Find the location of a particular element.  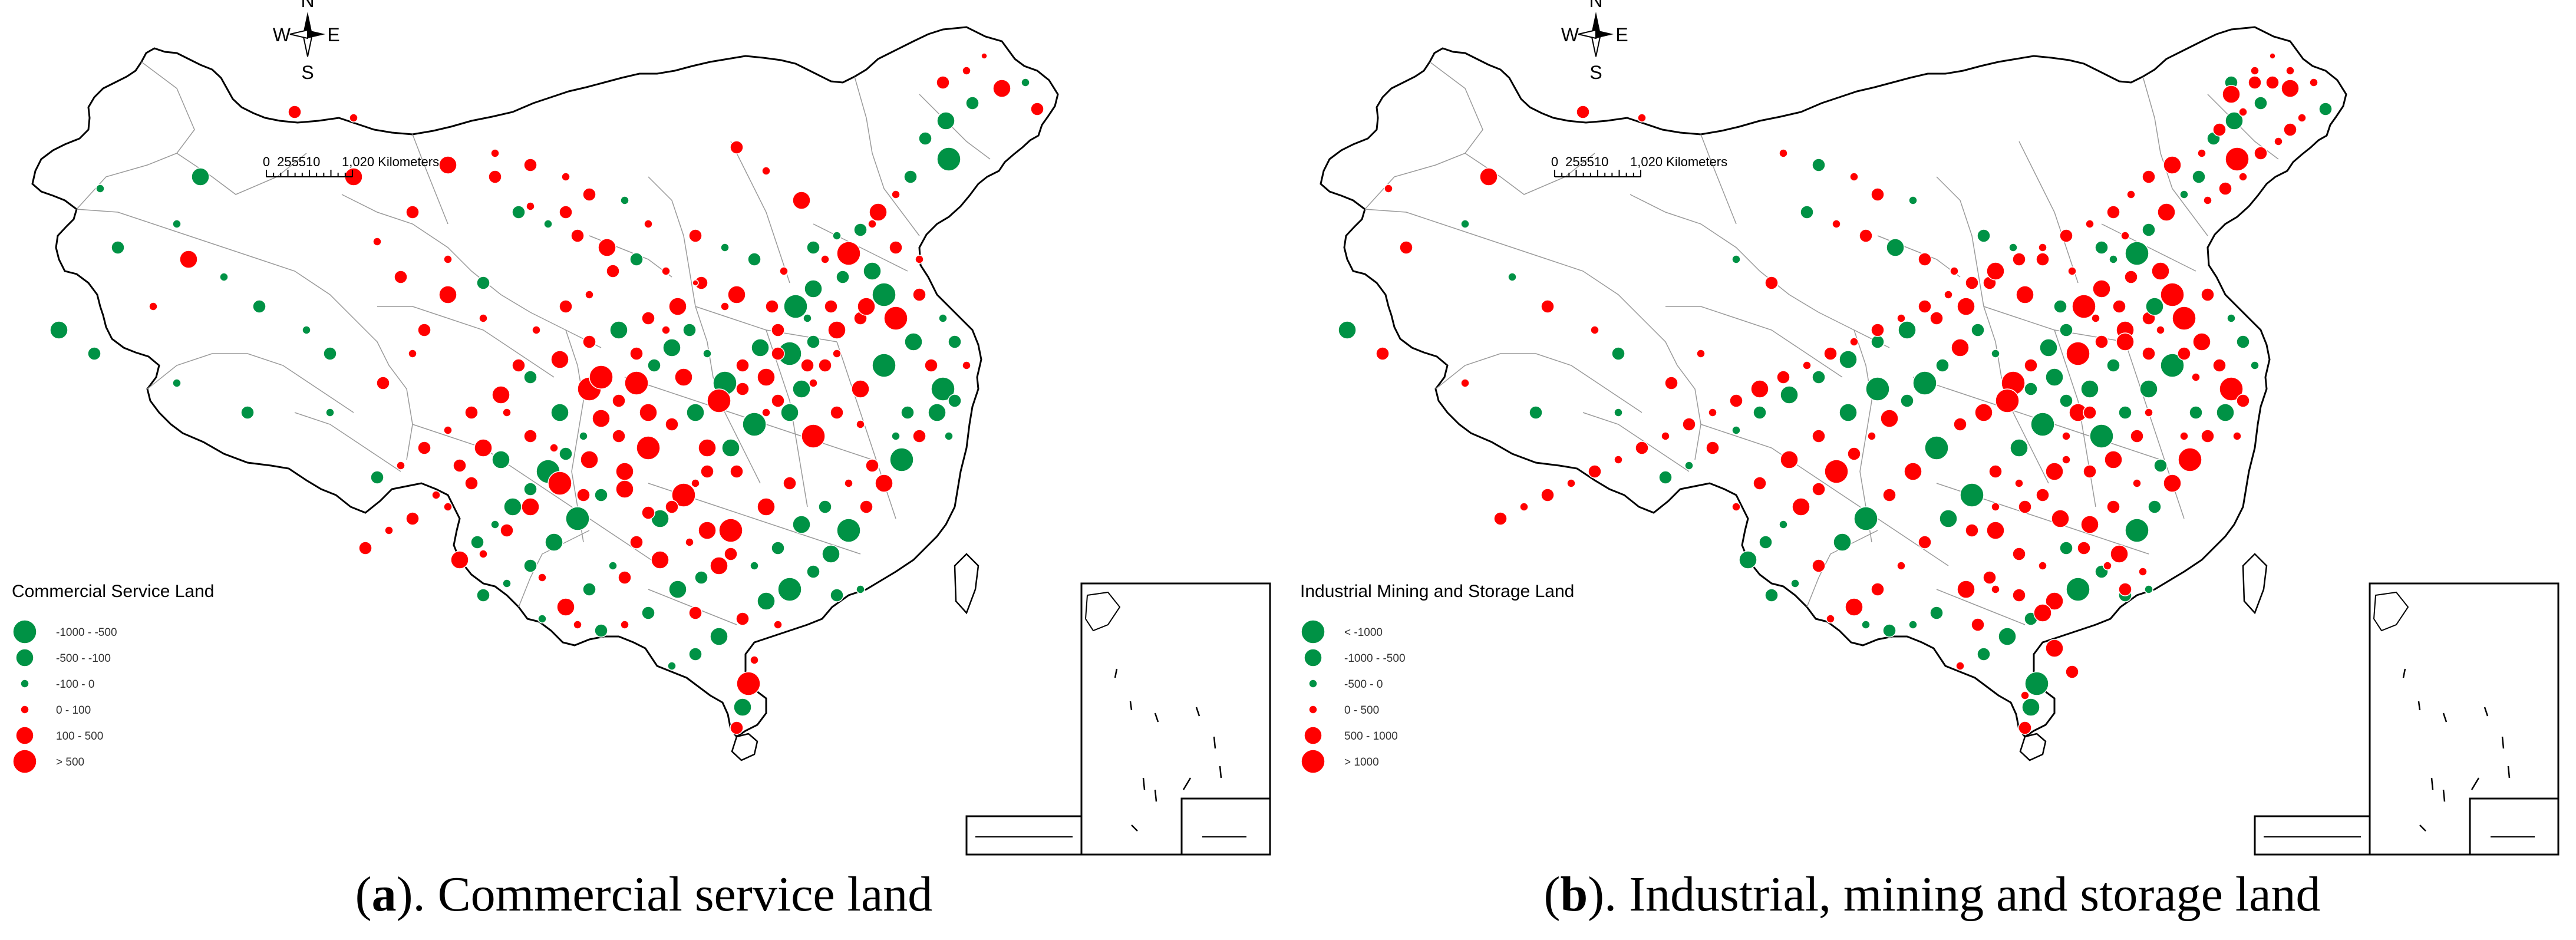

legend-label: -500 - -100 is located at coordinates (84, 658).